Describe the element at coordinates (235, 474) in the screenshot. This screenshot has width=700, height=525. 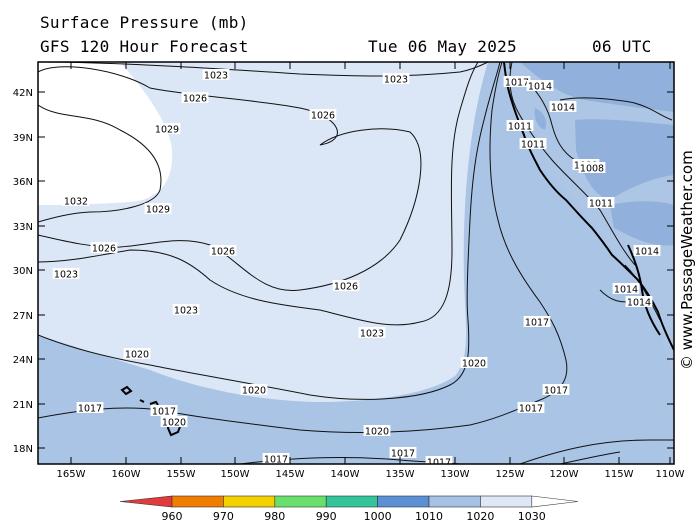
I see `lon-label: 150W` at that location.